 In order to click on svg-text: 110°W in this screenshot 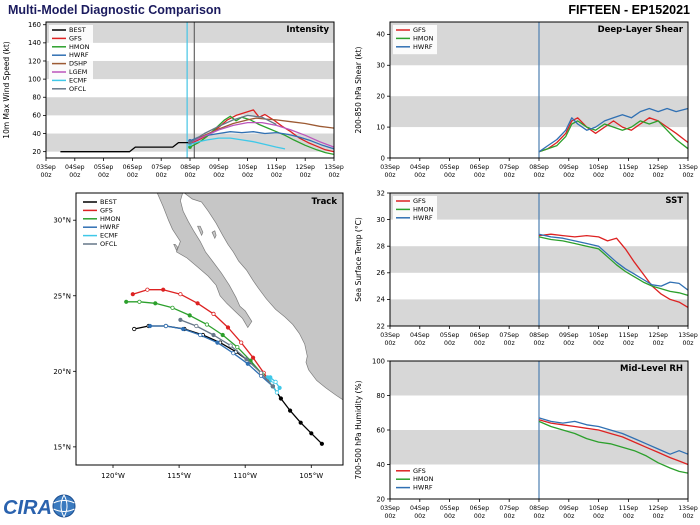, I will do `click(245, 476)`.